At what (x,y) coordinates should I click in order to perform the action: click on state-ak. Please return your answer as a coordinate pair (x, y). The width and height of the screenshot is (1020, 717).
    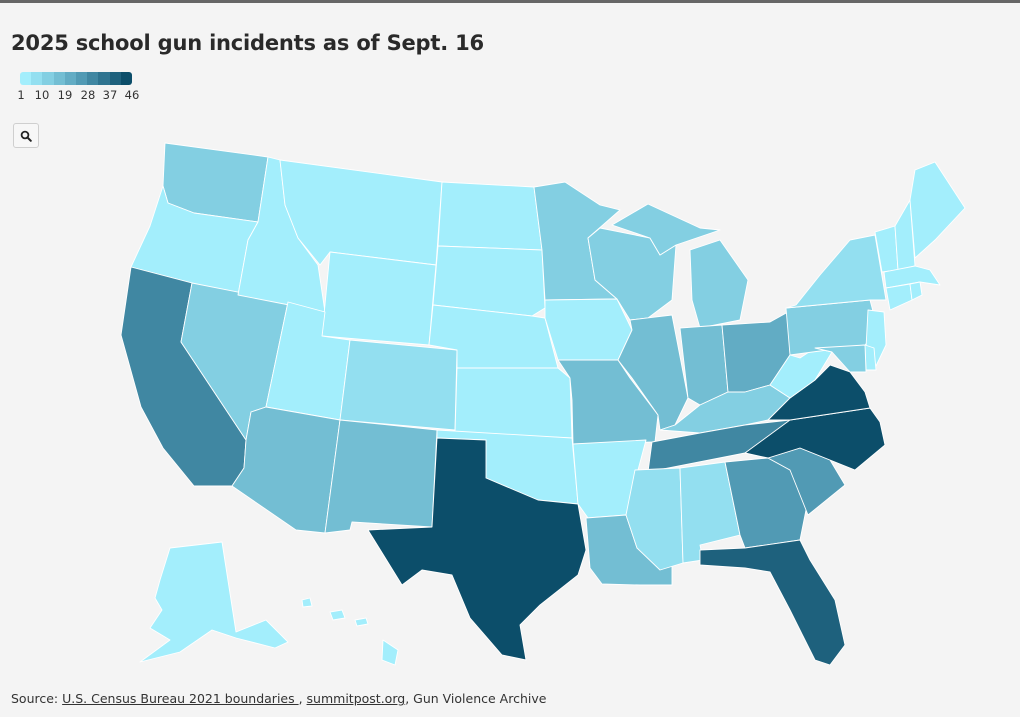
    Looking at the image, I should click on (214, 602).